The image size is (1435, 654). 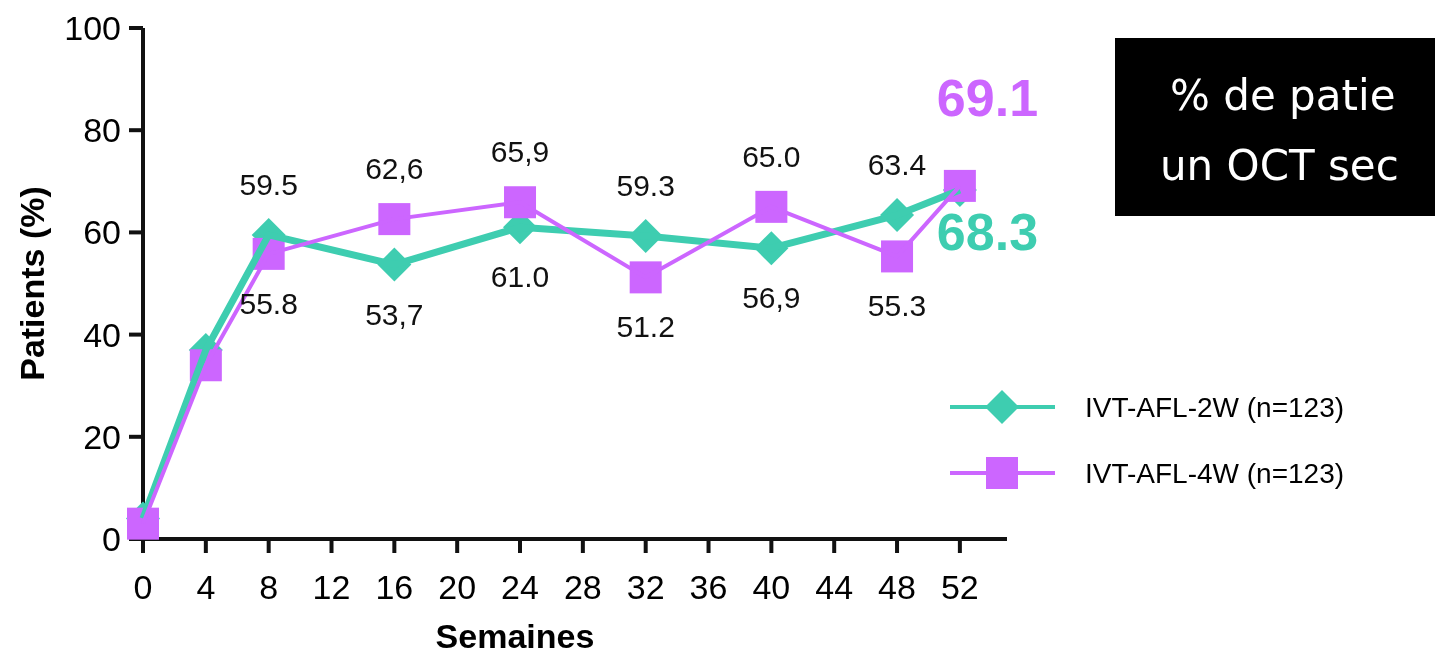 I want to click on x-tick-label: 48, so click(x=897, y=587).